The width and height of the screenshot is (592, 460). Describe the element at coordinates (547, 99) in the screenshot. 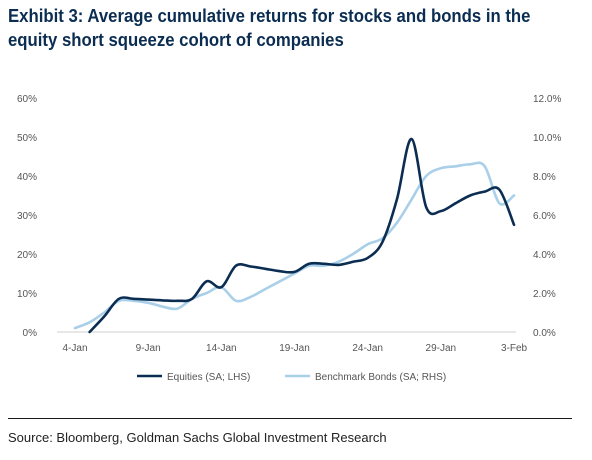

I see `y-right-tick-label: 12.0%` at that location.